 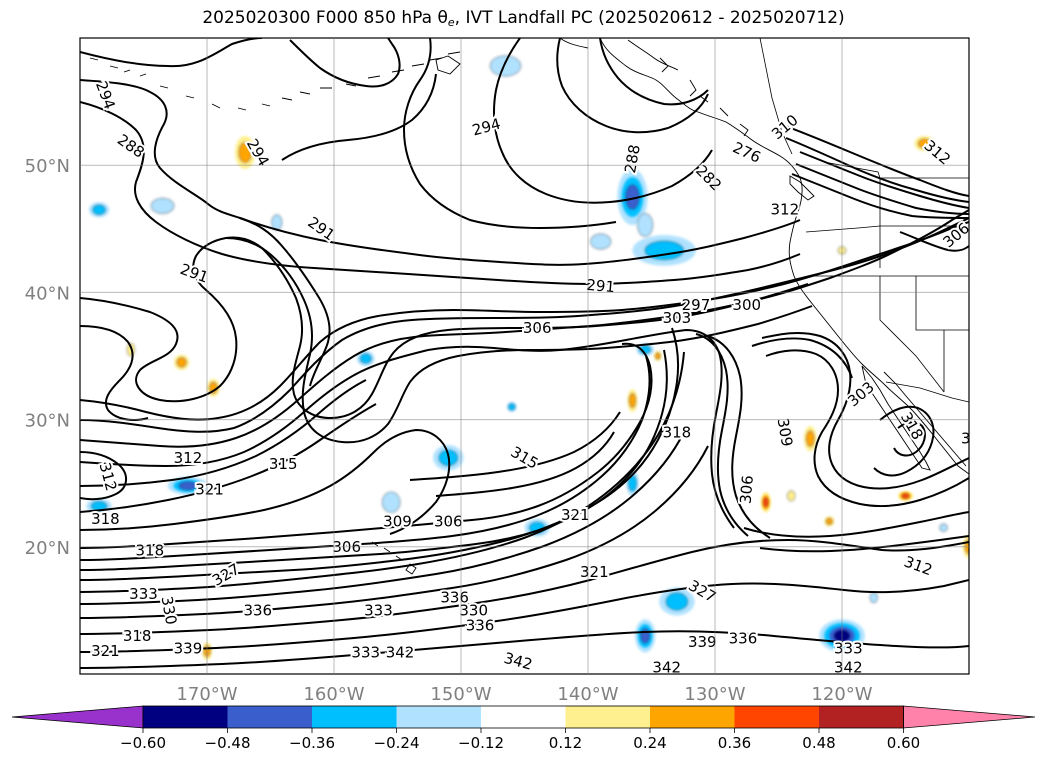 What do you see at coordinates (912, 334) in the screenshot?
I see `california-nevada-border` at bounding box center [912, 334].